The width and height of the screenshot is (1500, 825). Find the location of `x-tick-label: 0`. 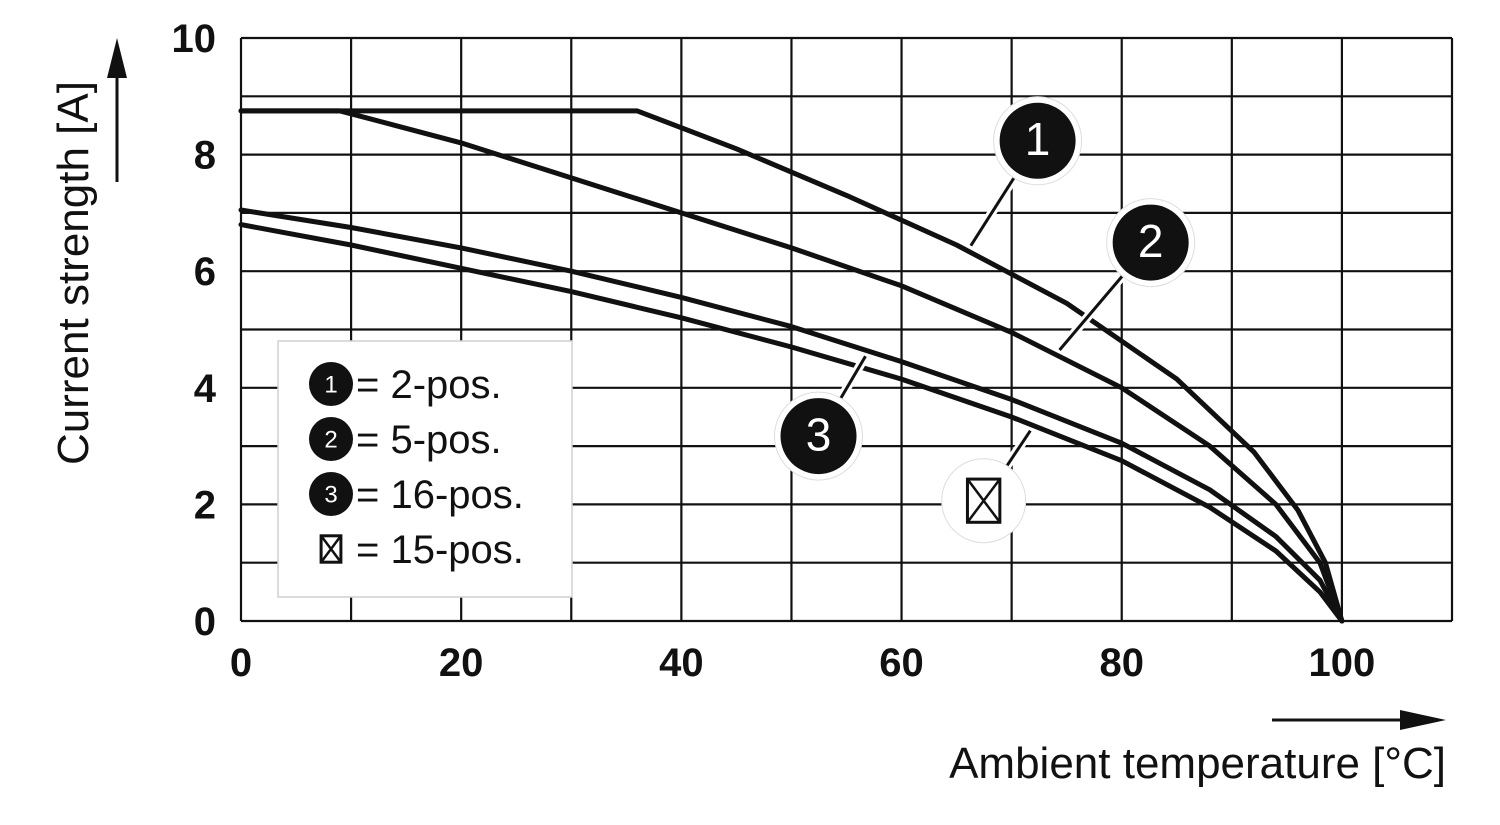

x-tick-label: 0 is located at coordinates (241, 663).